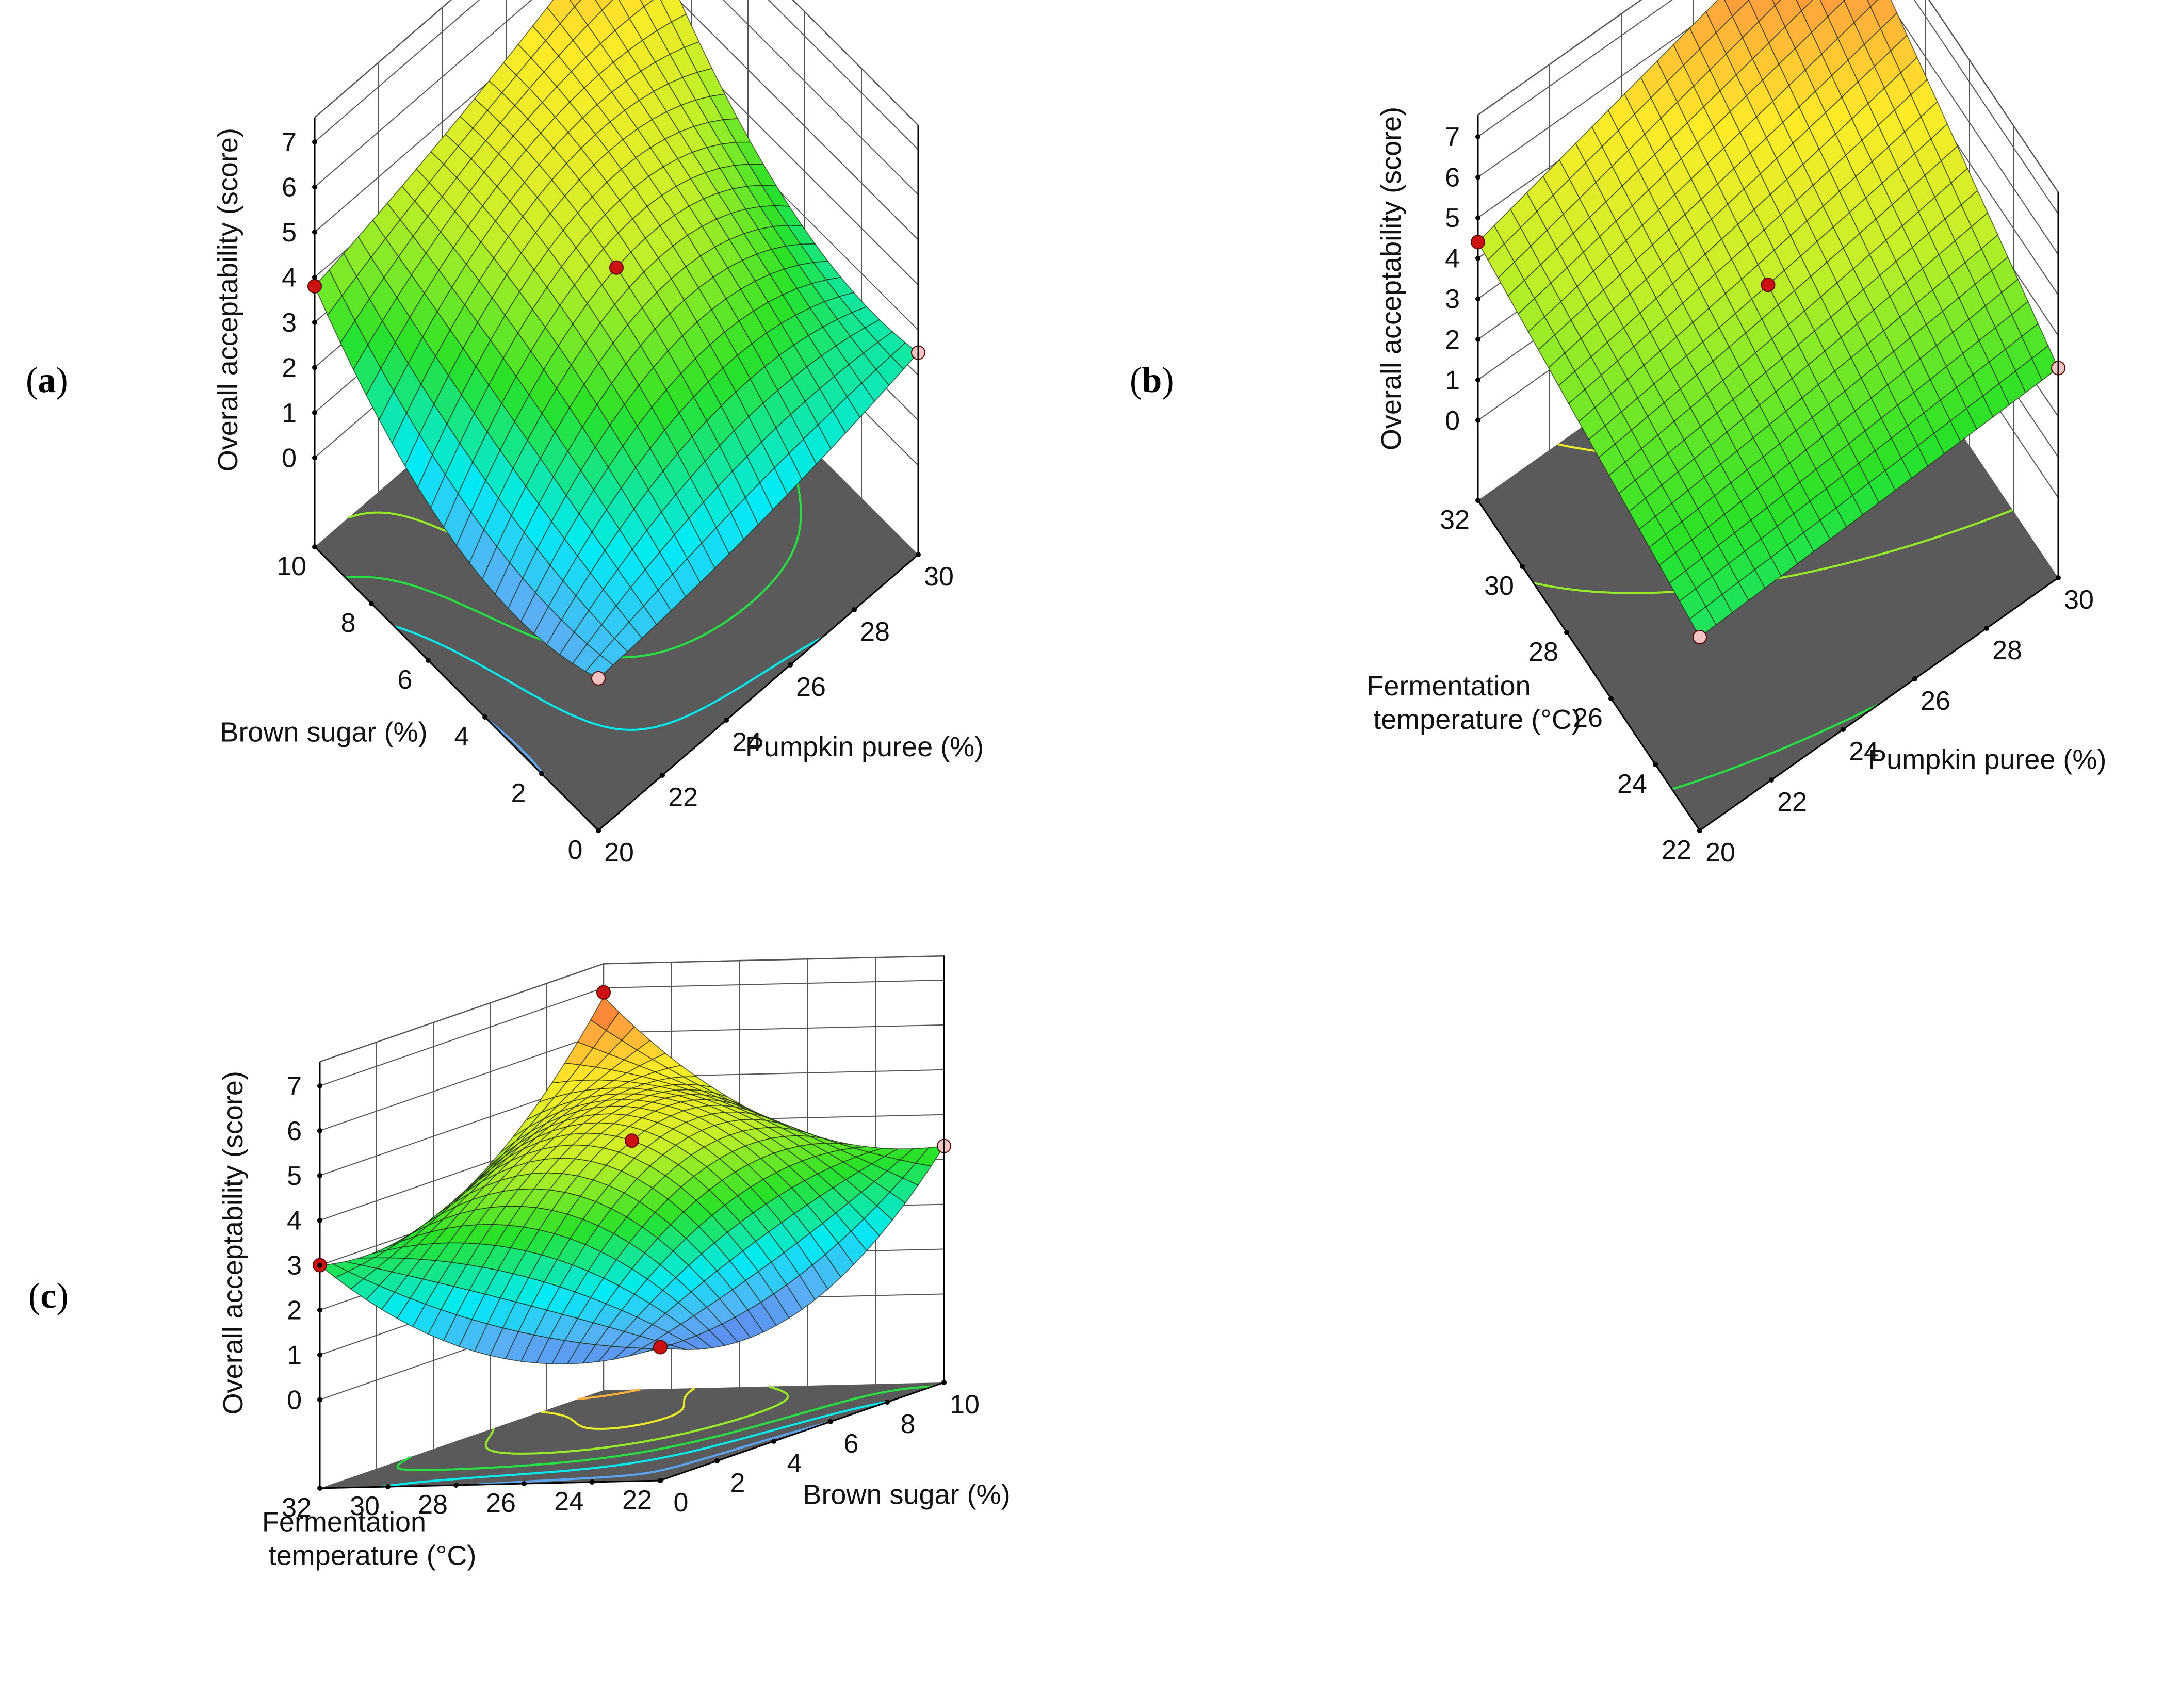 This screenshot has height=1708, width=2164. I want to click on panel-letter: c, so click(48, 1296).